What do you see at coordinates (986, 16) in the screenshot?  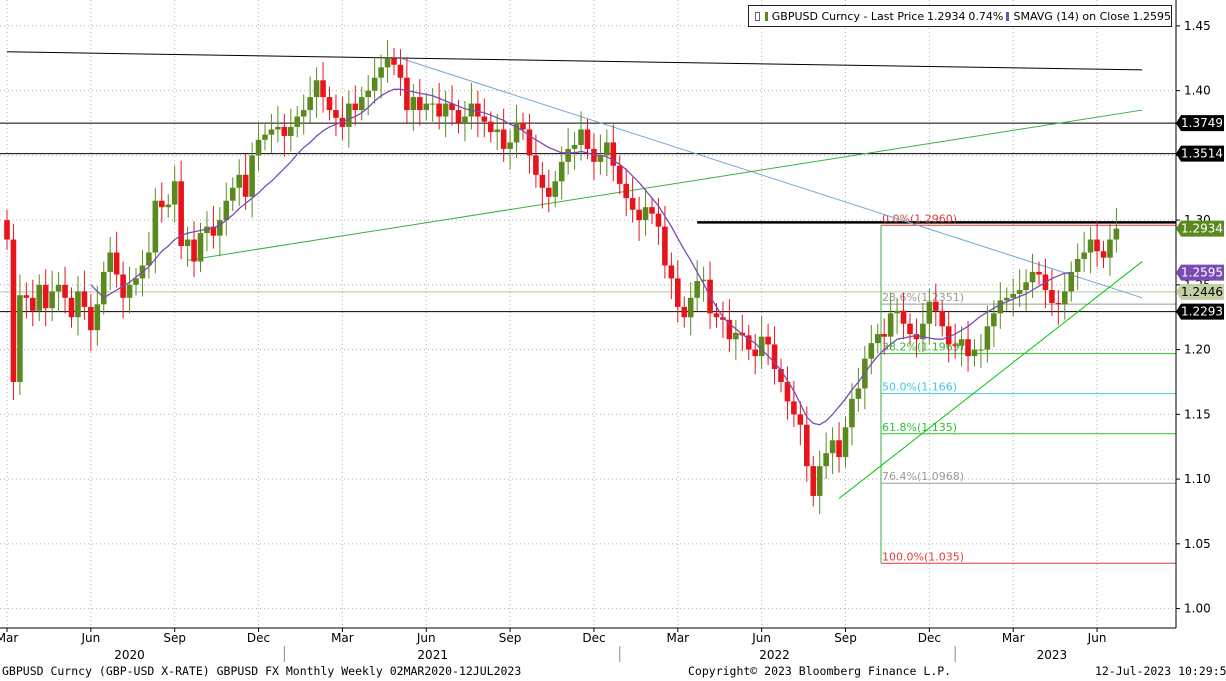 I see `legend-price-change: 0.74%` at bounding box center [986, 16].